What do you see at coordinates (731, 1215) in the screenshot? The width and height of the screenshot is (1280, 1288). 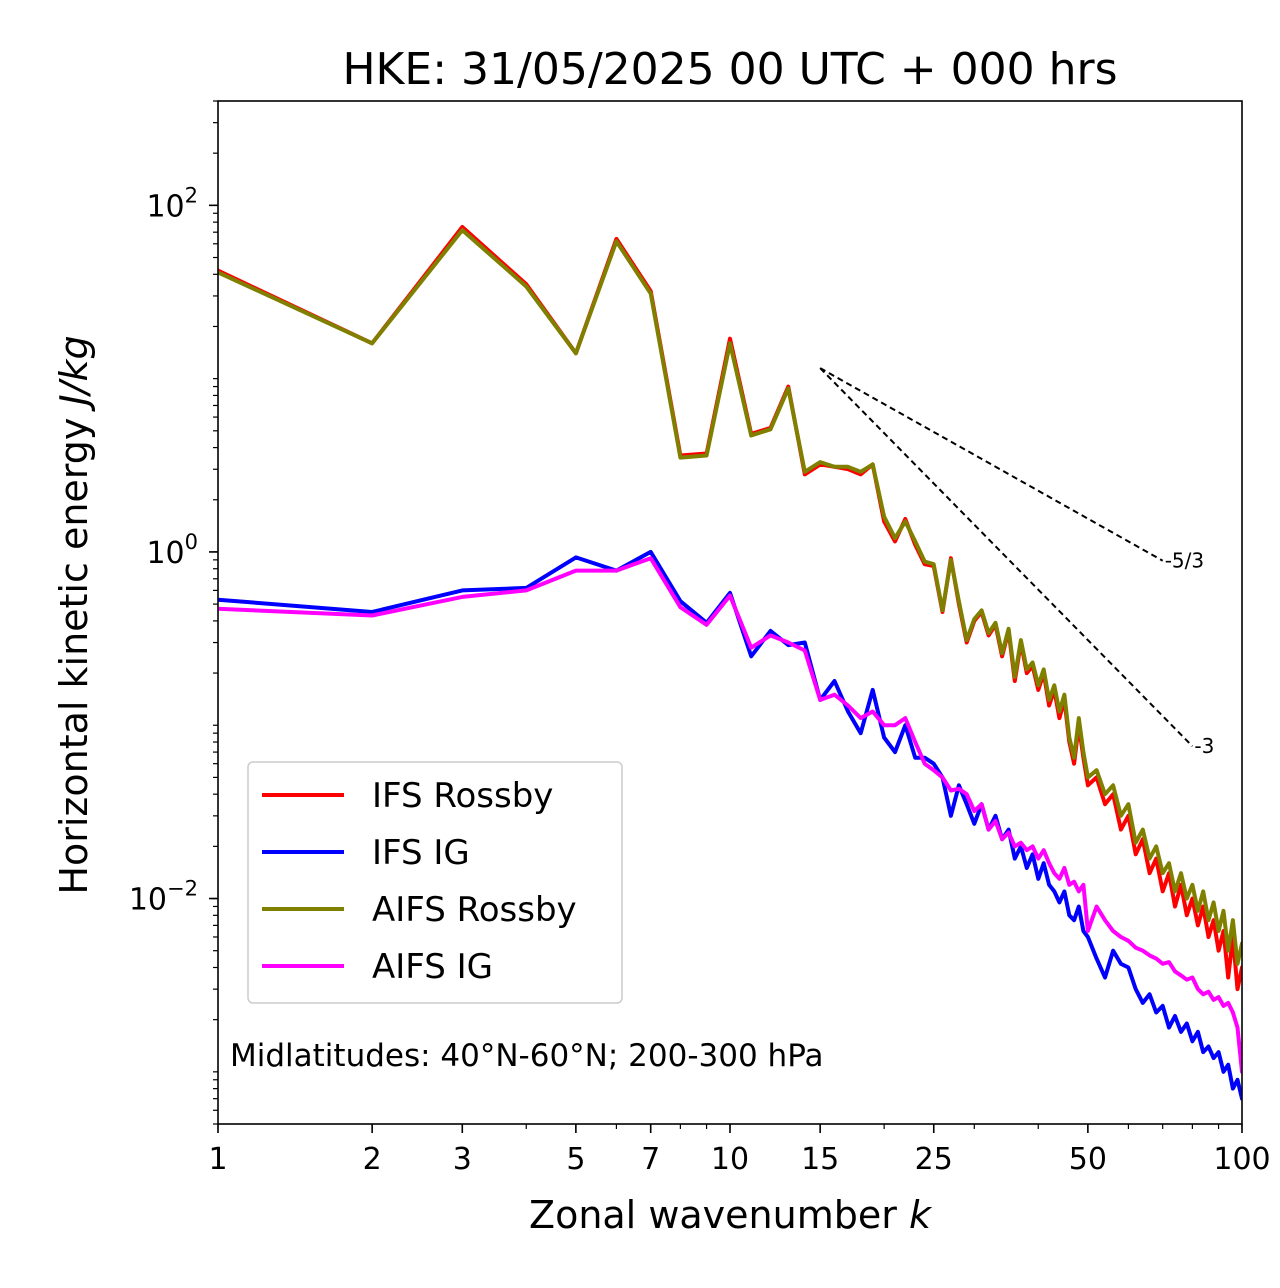 I see `x-axis-label: Zonal wavenumber k` at bounding box center [731, 1215].